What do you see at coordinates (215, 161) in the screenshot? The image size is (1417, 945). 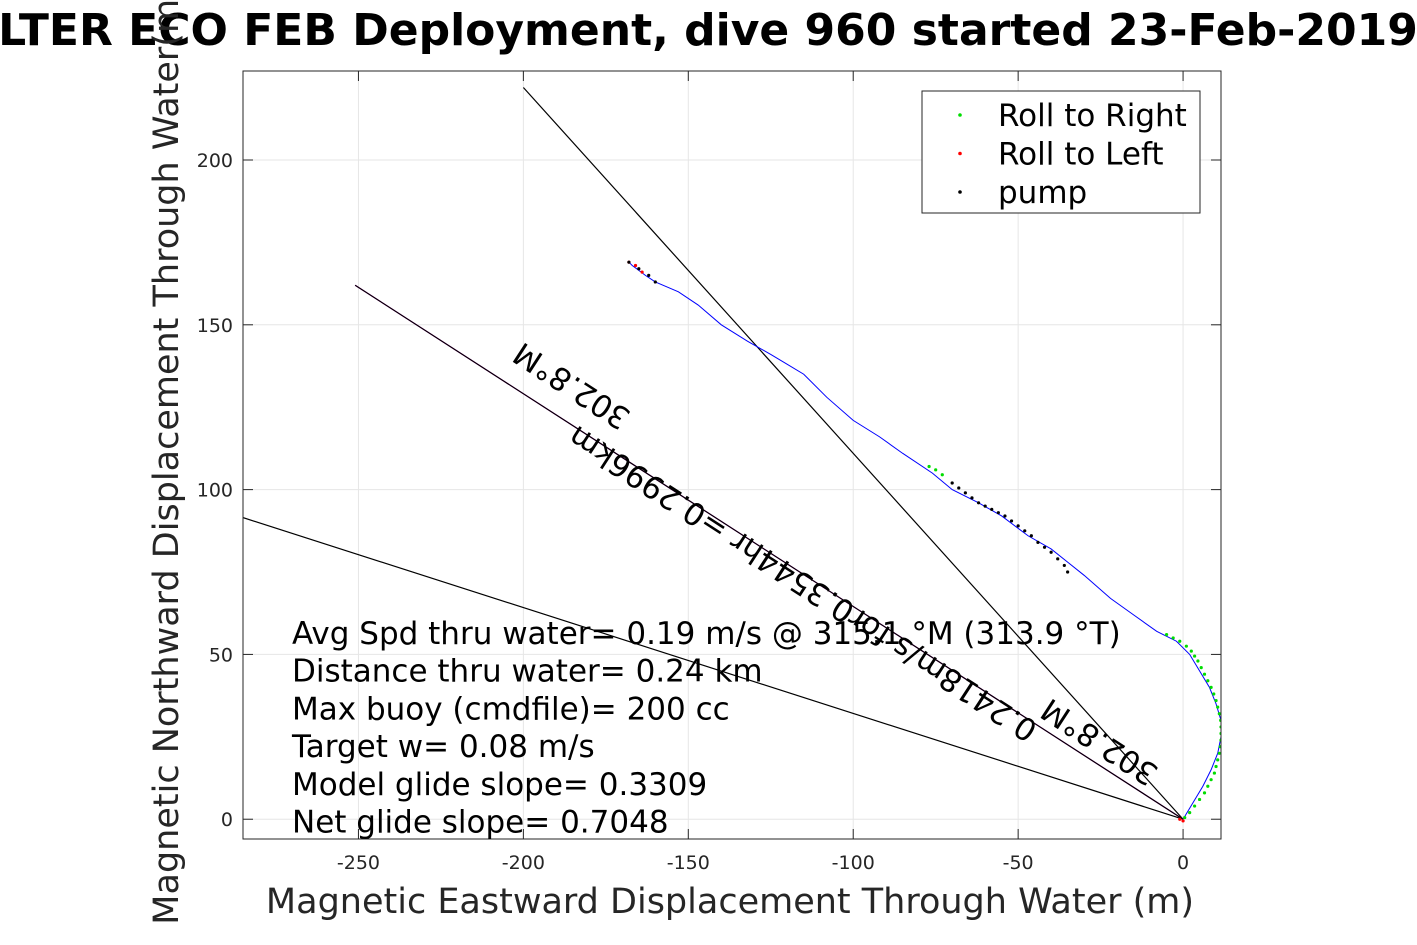 I see `y-tick-label: 200` at bounding box center [215, 161].